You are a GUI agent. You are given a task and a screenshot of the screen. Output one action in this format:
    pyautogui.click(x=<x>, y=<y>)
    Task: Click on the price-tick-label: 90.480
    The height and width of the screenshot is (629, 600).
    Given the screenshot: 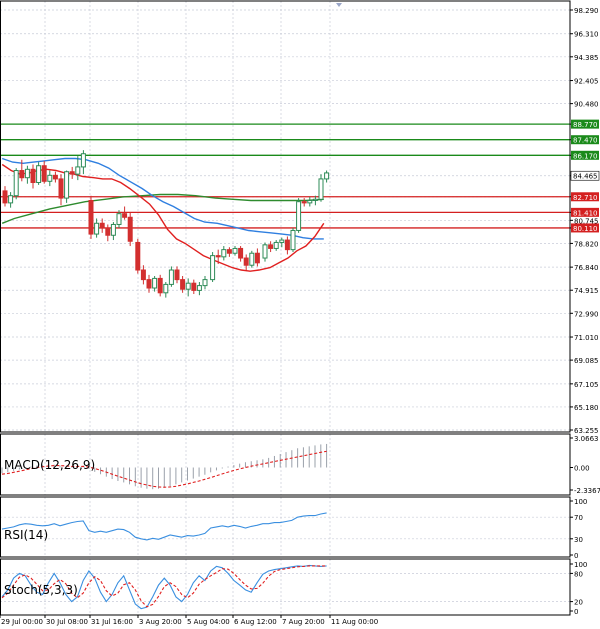 What is the action you would take?
    pyautogui.click(x=586, y=105)
    